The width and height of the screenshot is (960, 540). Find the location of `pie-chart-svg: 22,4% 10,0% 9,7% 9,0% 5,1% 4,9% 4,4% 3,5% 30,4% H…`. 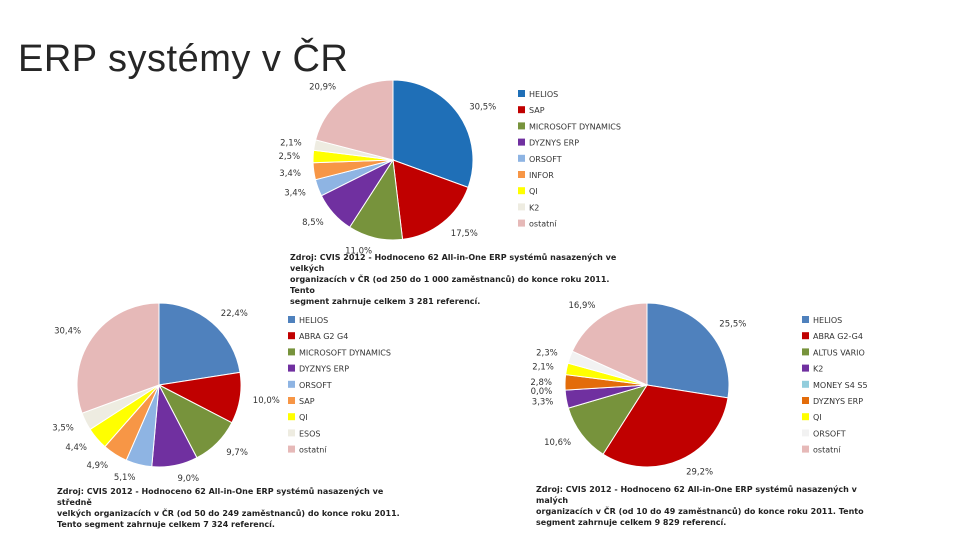

pie-chart-svg: 22,4% 10,0% 9,7% 9,0% 5,1% 4,9% 4,4% 3,5% 30,4% H… is located at coordinates (221, 393).